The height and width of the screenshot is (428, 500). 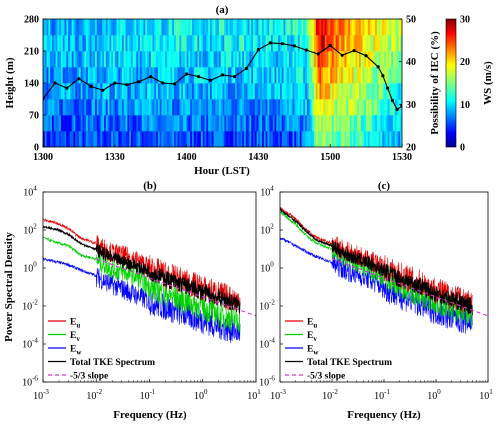 I want to click on x-tick-label: 101, so click(x=254, y=395).